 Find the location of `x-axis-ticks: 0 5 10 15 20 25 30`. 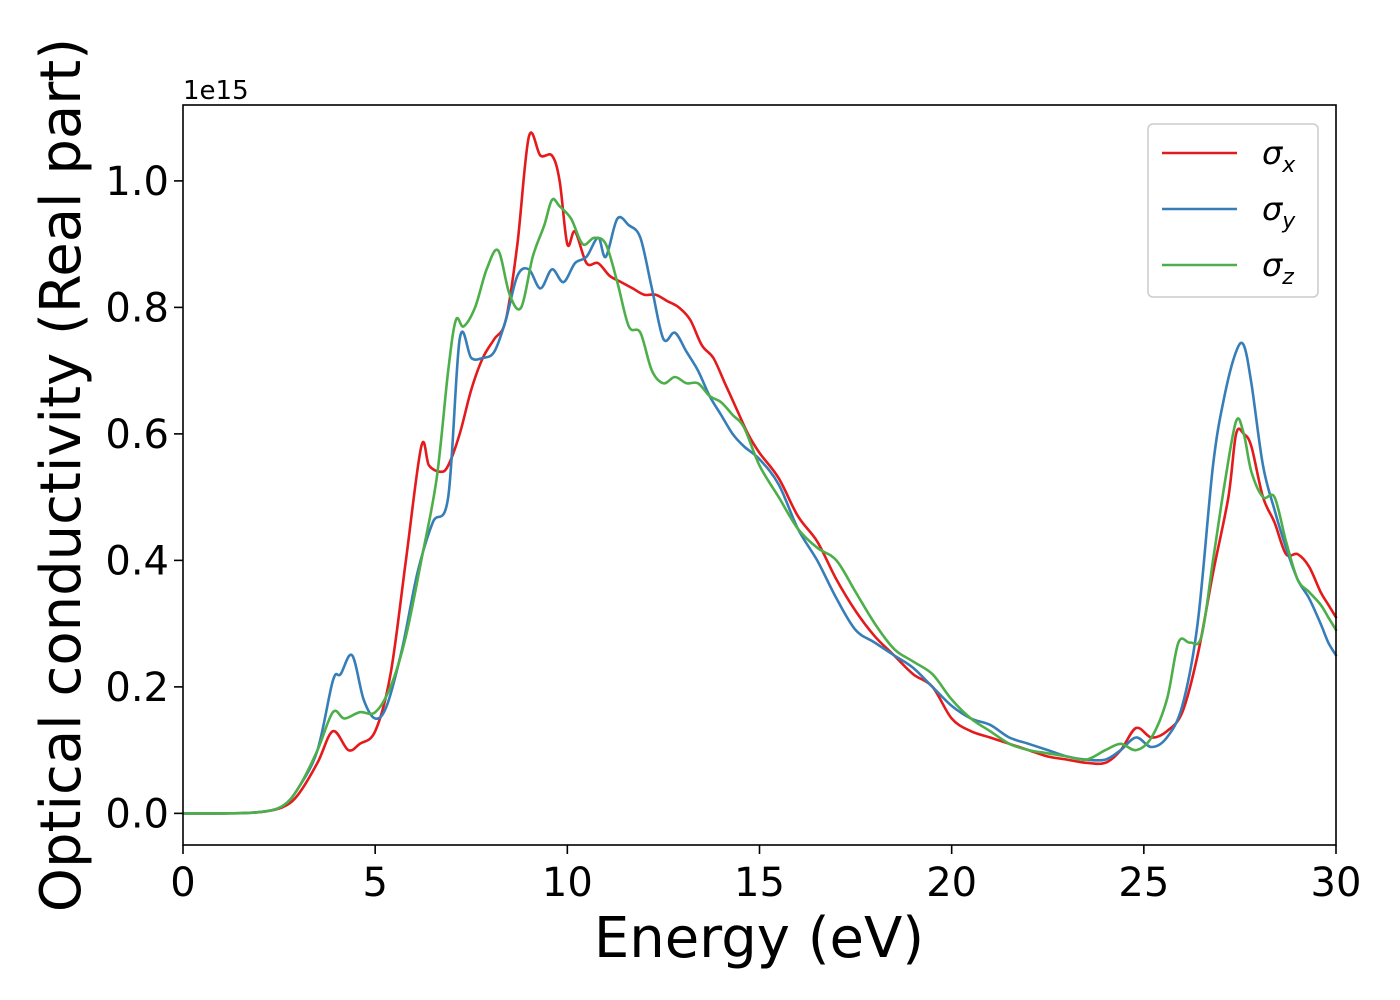

x-axis-ticks: 0 5 10 15 20 25 30 is located at coordinates (765, 875).